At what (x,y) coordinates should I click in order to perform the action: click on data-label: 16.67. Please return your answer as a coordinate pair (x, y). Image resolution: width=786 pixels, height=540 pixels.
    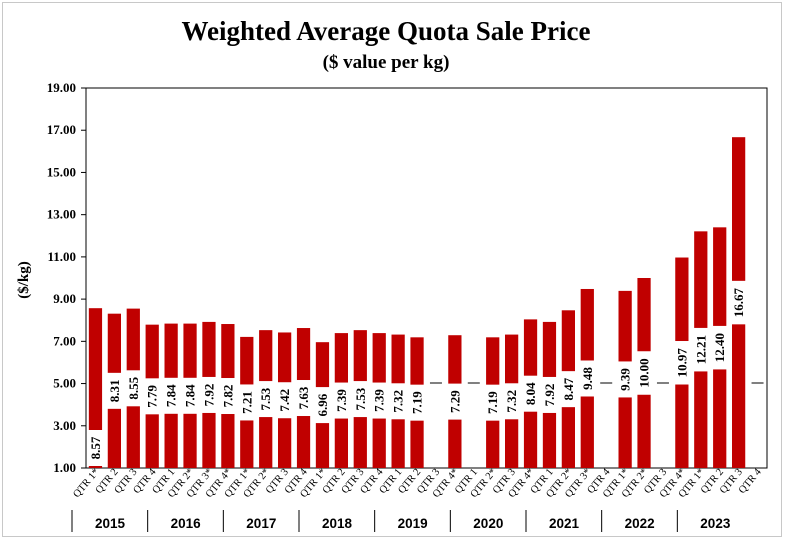
    Looking at the image, I should click on (738, 302).